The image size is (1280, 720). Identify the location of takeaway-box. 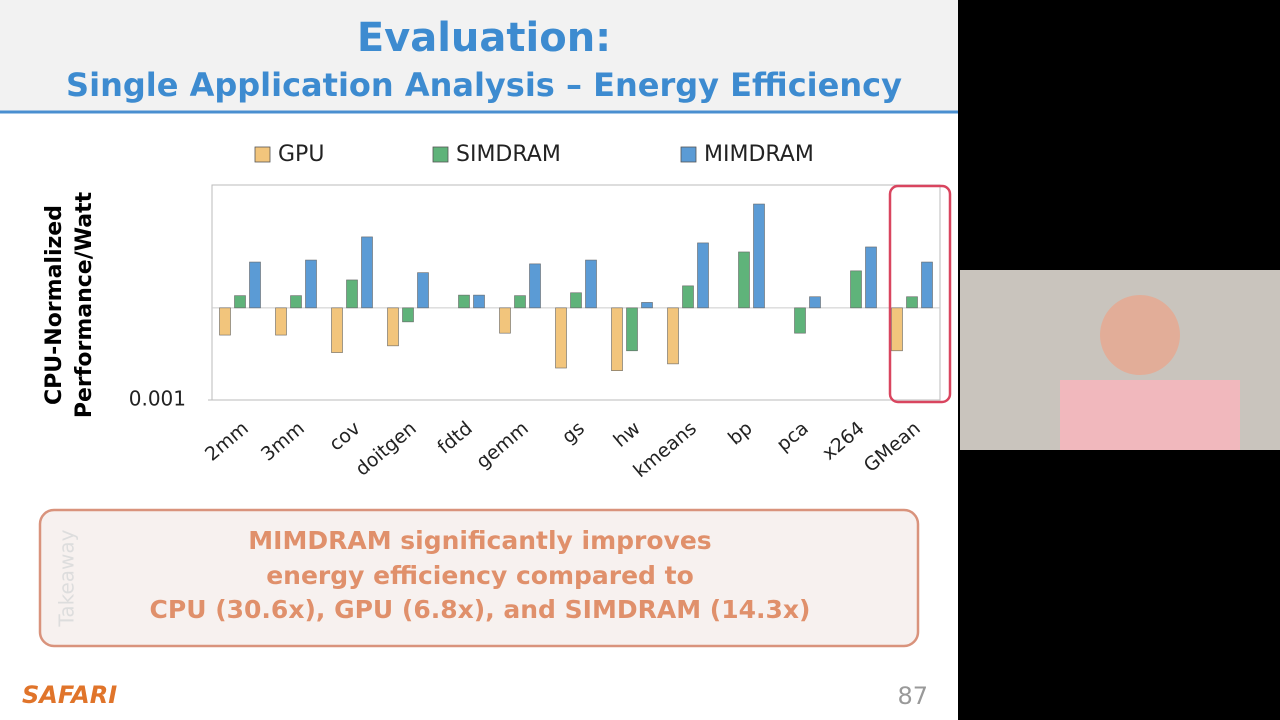
(479, 578).